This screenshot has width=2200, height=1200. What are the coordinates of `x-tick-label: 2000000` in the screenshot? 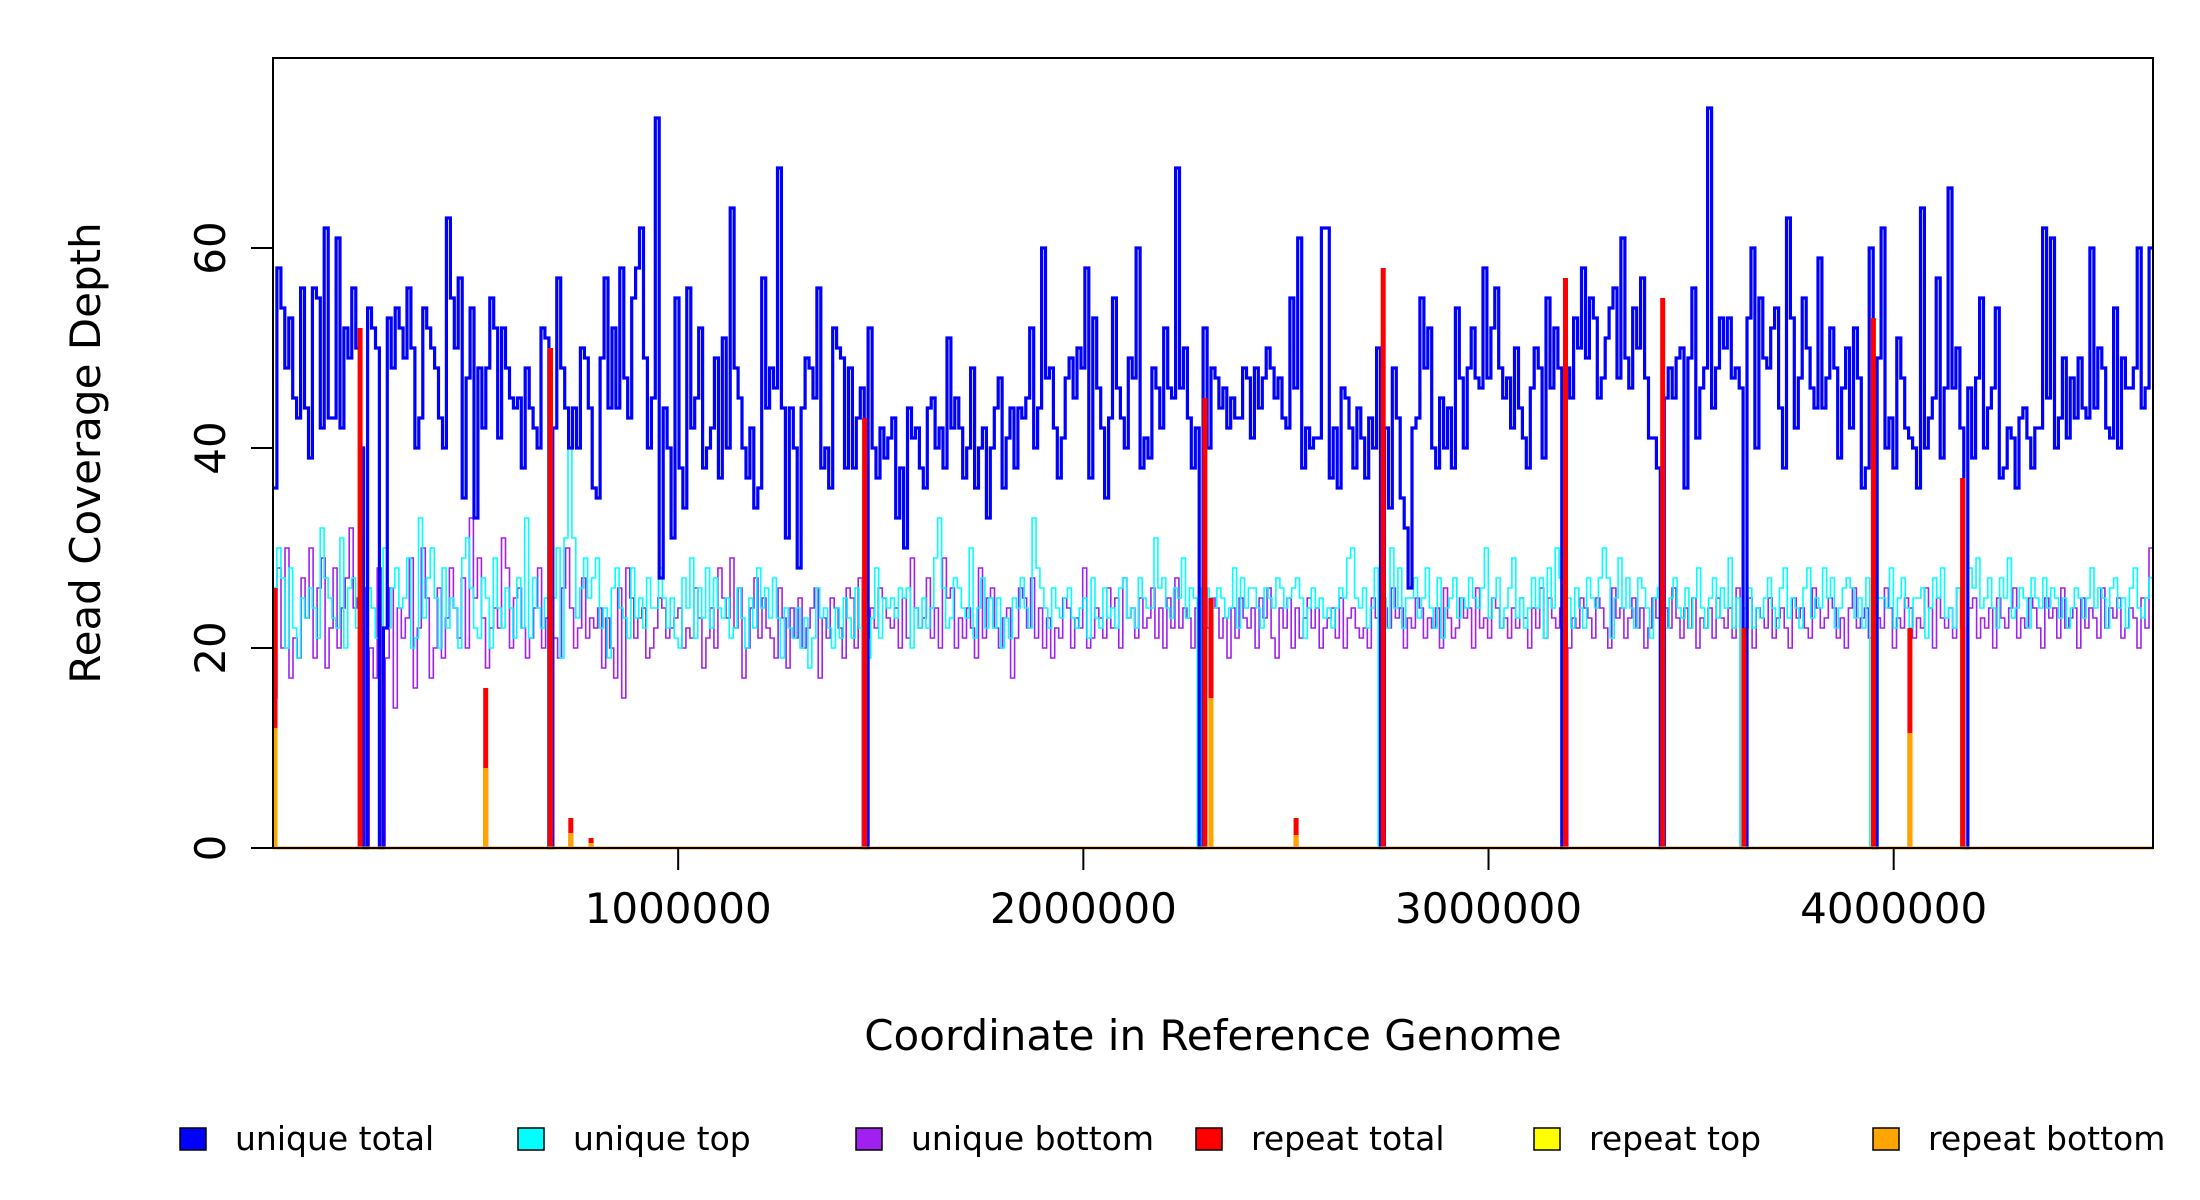 It's located at (1083, 908).